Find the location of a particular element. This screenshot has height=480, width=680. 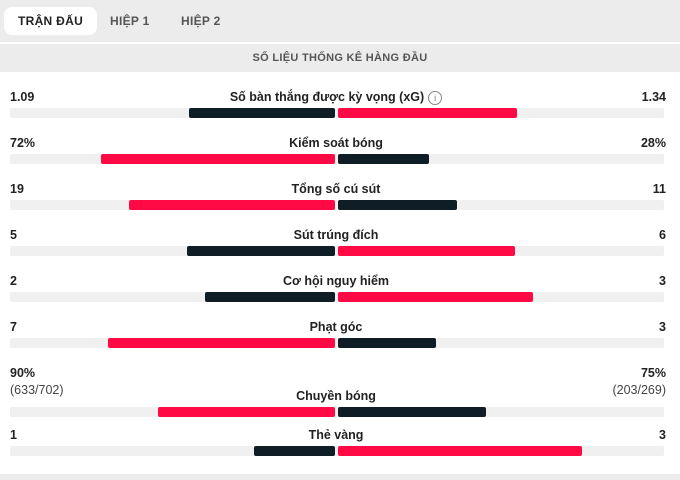

away-value: 75% (203/269) is located at coordinates (639, 381).